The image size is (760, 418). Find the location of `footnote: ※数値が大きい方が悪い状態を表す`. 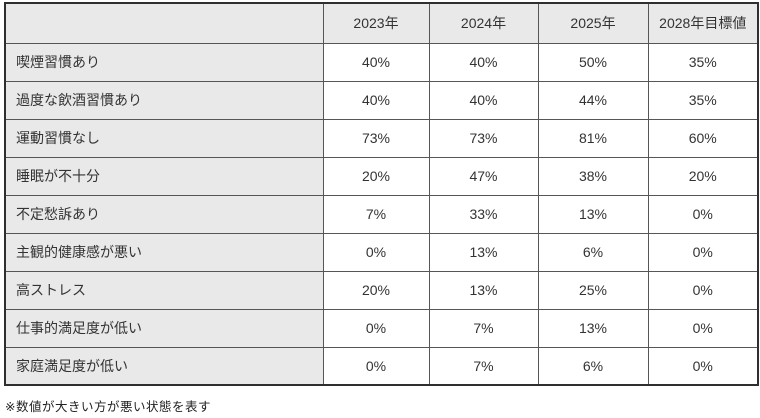

footnote: ※数値が大きい方が悪い状態を表す is located at coordinates (108, 407).